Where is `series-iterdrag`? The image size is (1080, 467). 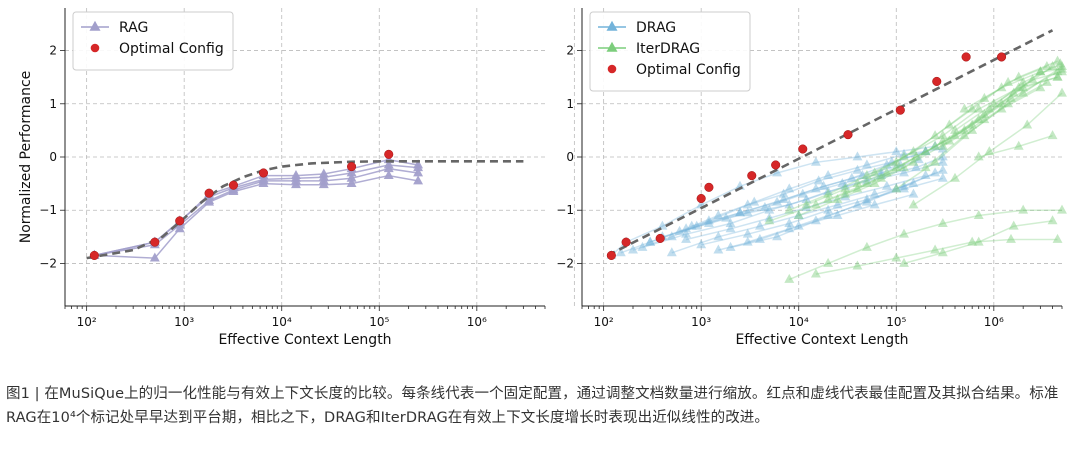
series-iterdrag is located at coordinates (915, 169).